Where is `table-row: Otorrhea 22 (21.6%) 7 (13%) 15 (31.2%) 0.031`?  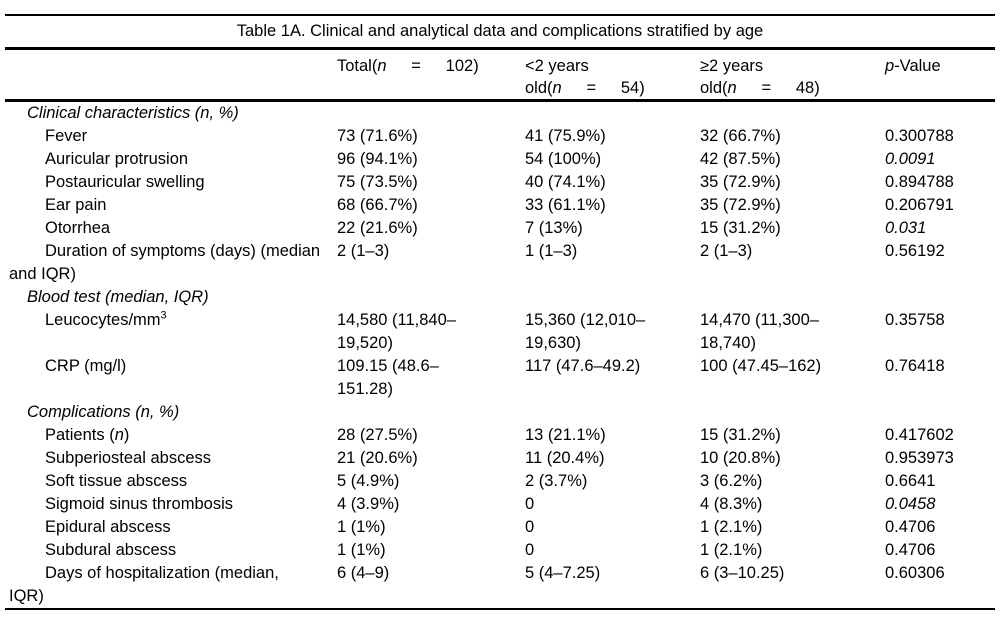
table-row: Otorrhea 22 (21.6%) 7 (13%) 15 (31.2%) 0.031 is located at coordinates (500, 228).